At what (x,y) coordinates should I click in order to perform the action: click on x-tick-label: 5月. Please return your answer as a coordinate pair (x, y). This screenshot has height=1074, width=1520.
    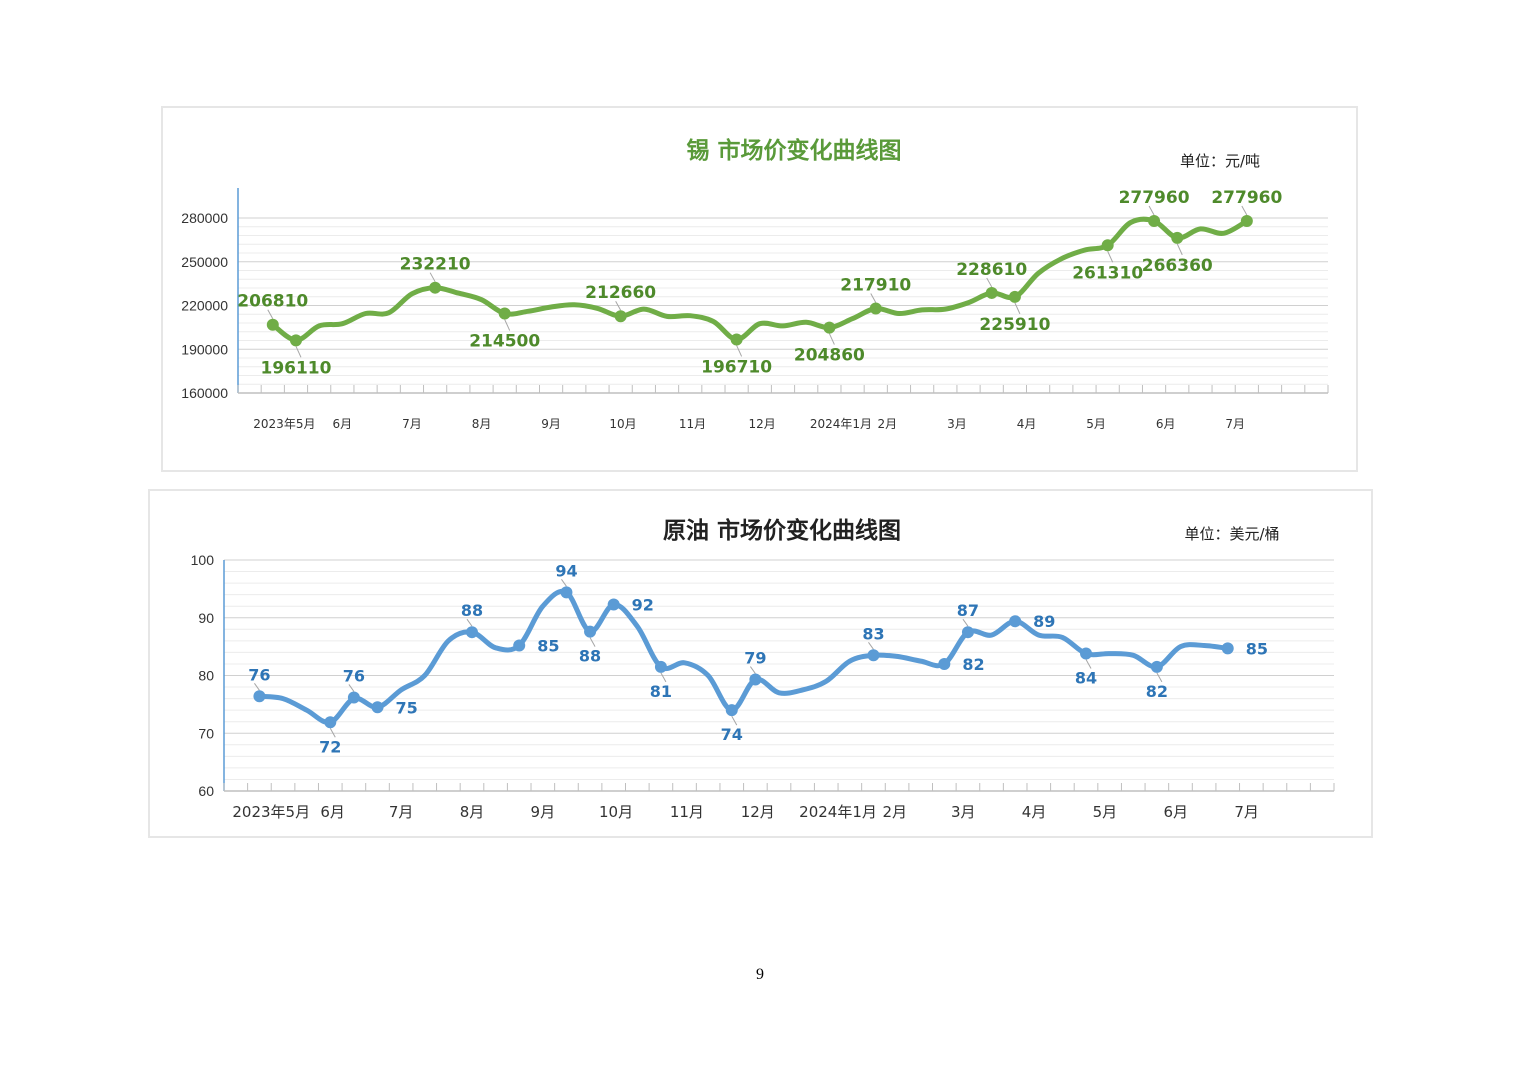
    Looking at the image, I should click on (1096, 424).